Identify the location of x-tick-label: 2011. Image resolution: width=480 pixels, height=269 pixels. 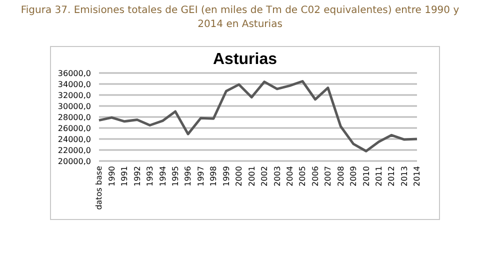
(379, 176).